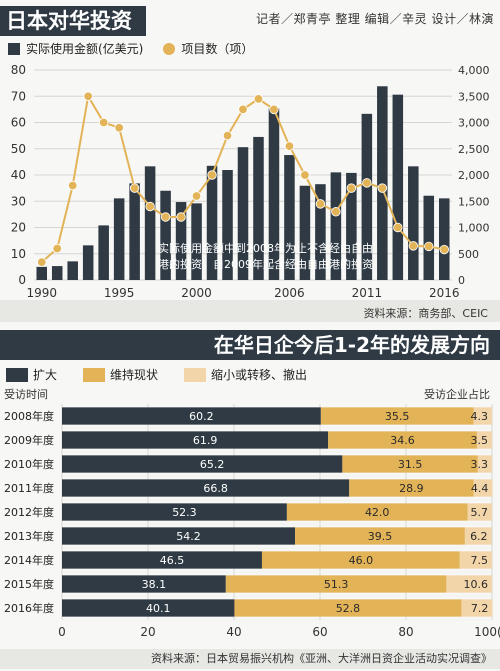  Describe the element at coordinates (480, 608) in the screenshot. I see `value-label: 7.2` at that location.